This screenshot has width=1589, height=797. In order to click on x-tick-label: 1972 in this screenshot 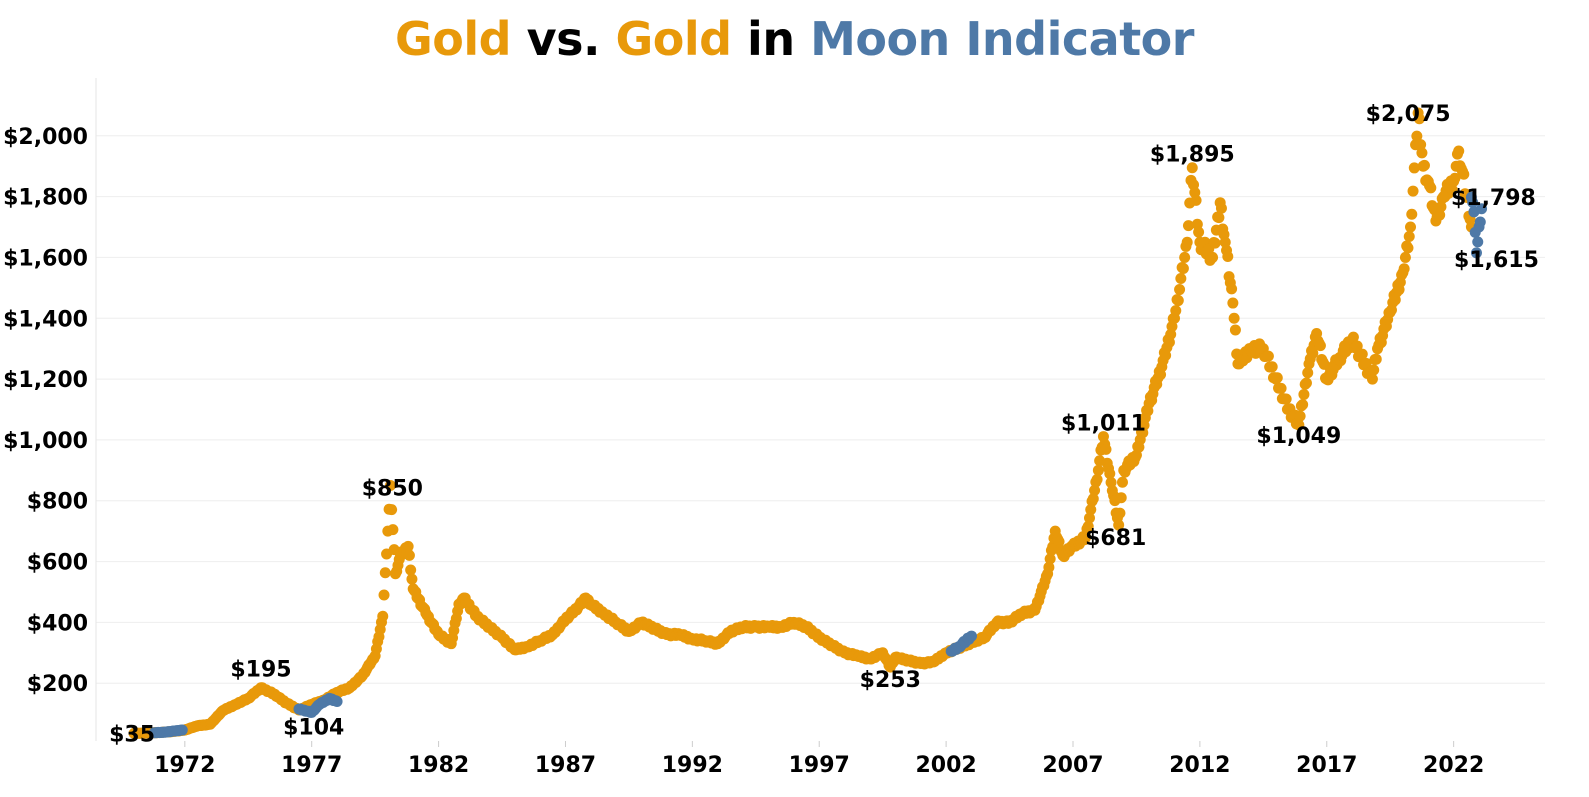, I will do `click(184, 765)`.